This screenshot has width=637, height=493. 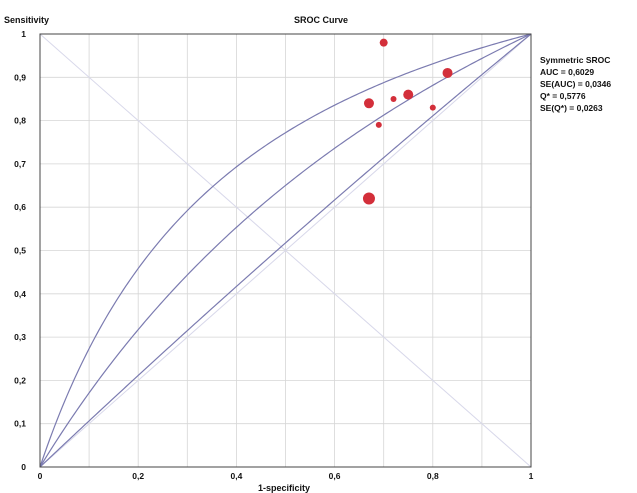 I want to click on y-tick-label: 0,7, so click(x=20, y=164).